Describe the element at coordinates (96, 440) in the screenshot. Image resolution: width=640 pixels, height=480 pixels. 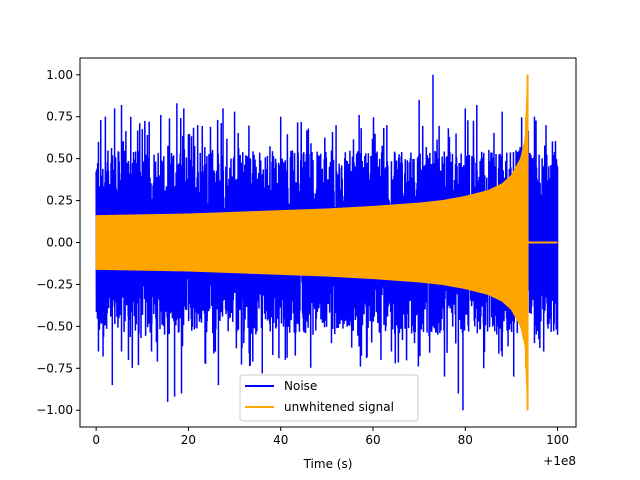
I see `x-tick-label: 0` at that location.